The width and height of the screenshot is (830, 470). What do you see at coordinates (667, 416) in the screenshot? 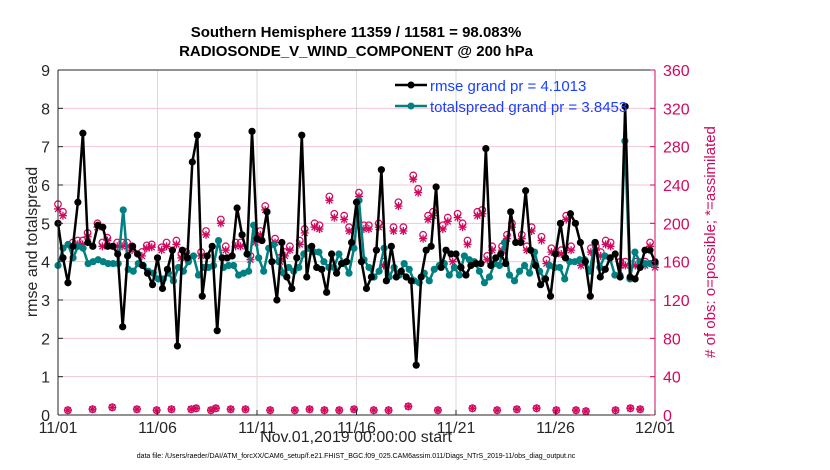
I see `y-tick-label-right: 0` at bounding box center [667, 416].